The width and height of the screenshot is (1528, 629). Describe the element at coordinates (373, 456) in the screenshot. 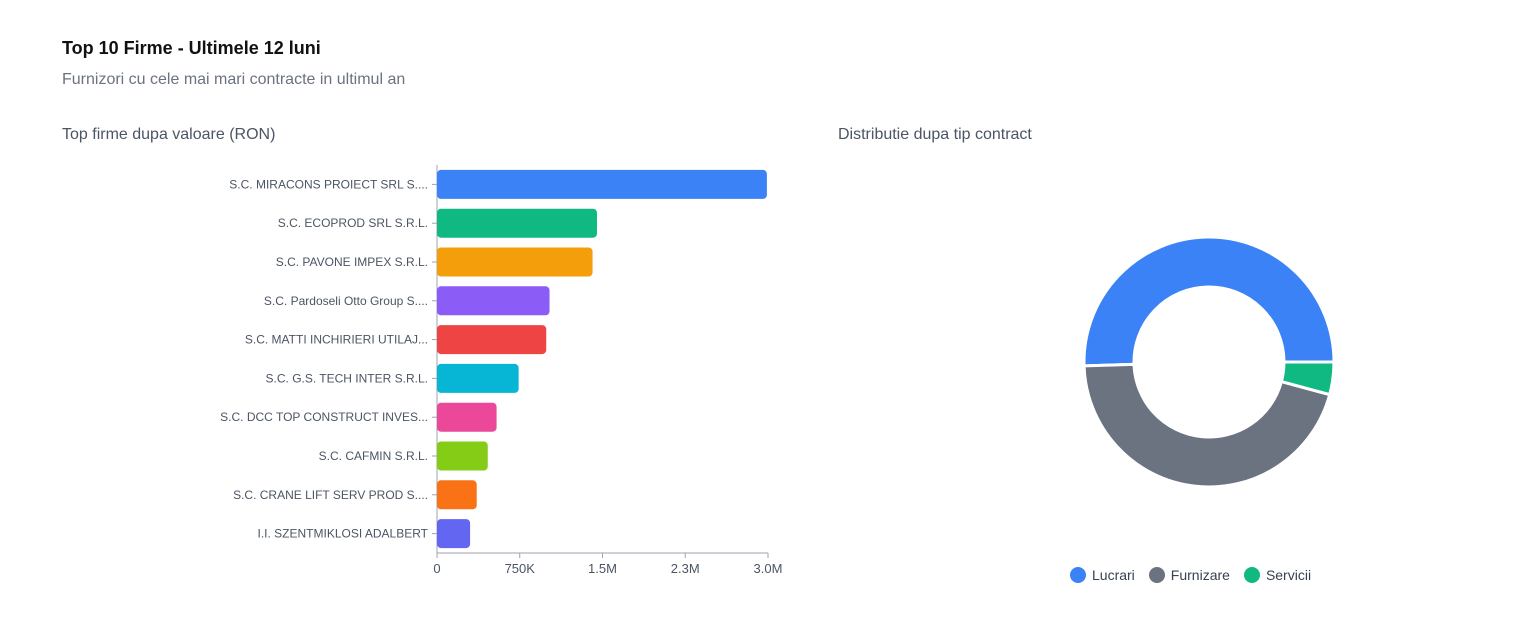

I see `y-tick-label: S.C. CAFMIN S.R.L.` at that location.